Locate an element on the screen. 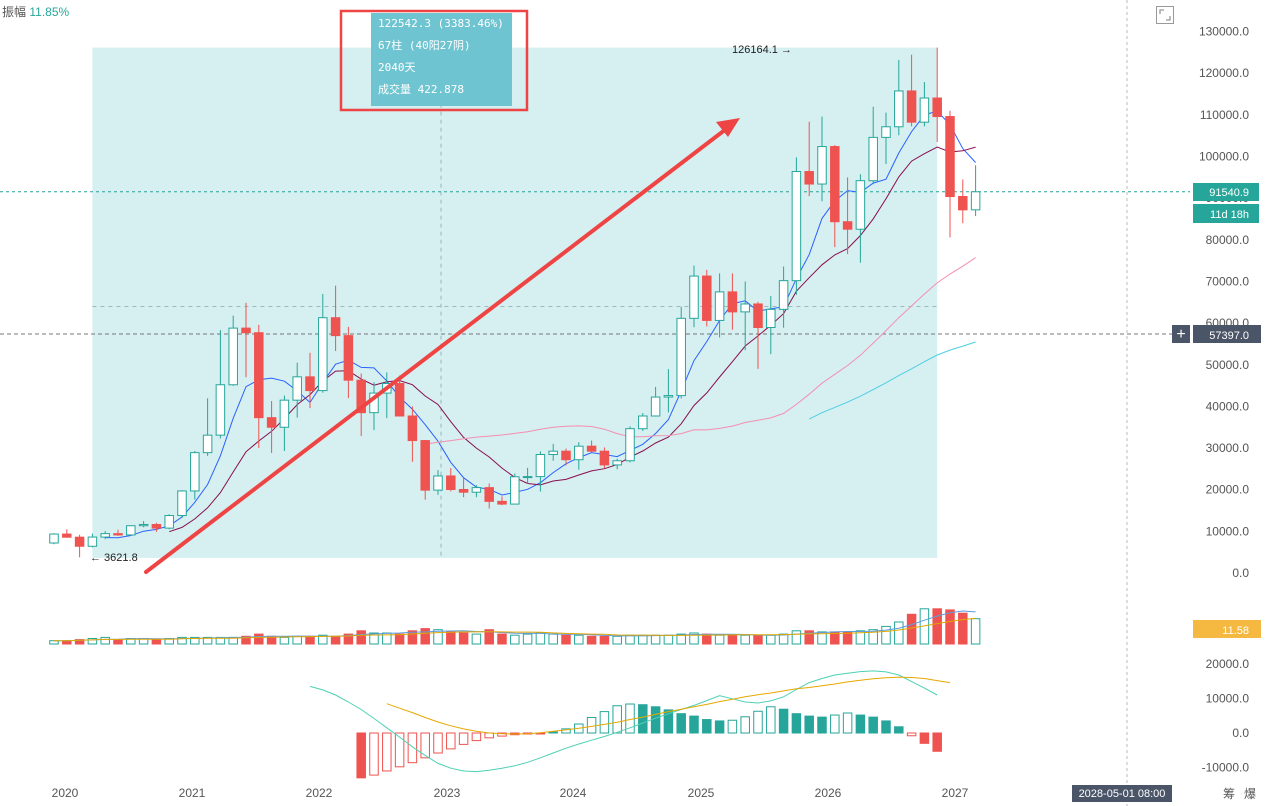  amplitude-label: 振幅 is located at coordinates (14, 12).